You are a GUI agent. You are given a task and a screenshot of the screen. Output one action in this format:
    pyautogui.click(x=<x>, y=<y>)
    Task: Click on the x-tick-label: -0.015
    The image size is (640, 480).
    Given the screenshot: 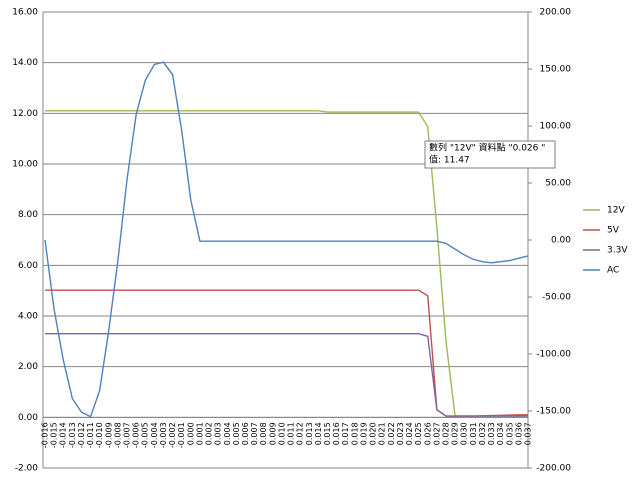 What is the action you would take?
    pyautogui.click(x=54, y=435)
    